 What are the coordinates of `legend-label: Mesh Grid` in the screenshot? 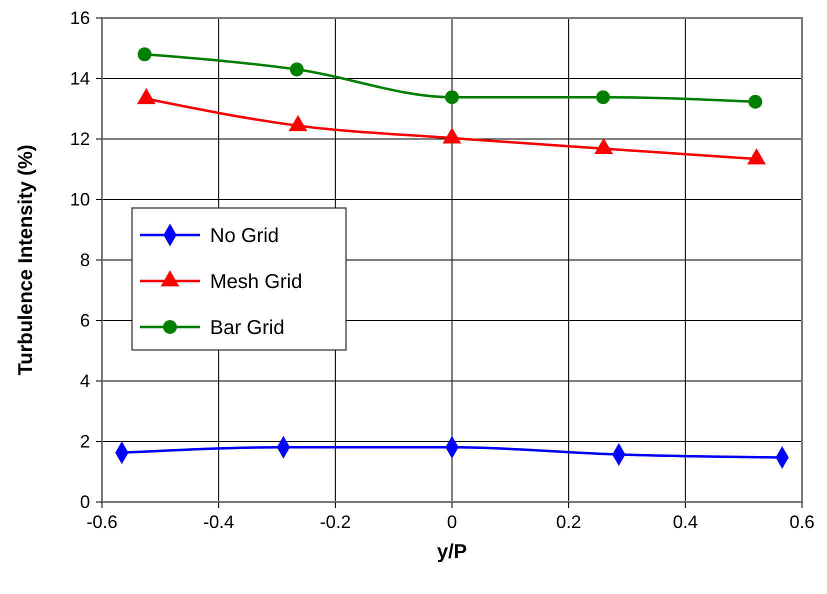 It's located at (256, 282).